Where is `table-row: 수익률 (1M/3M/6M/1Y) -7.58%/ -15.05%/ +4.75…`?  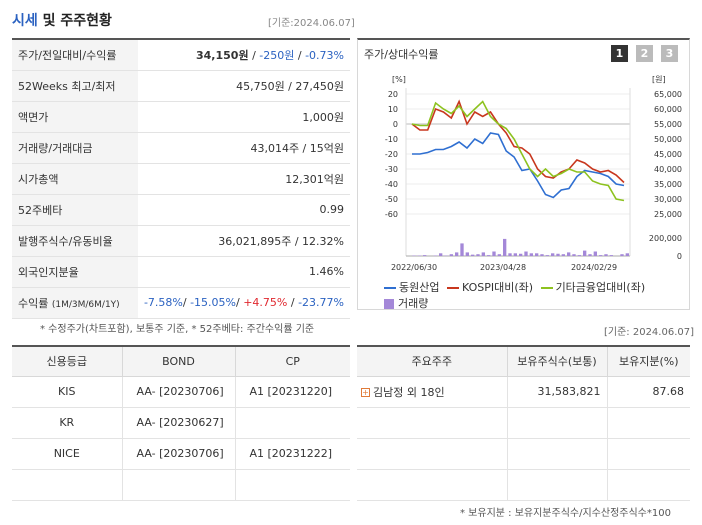 table-row: 수익률 (1M/3M/6M/1Y) -7.58%/ -15.05%/ +4.75… is located at coordinates (181, 303).